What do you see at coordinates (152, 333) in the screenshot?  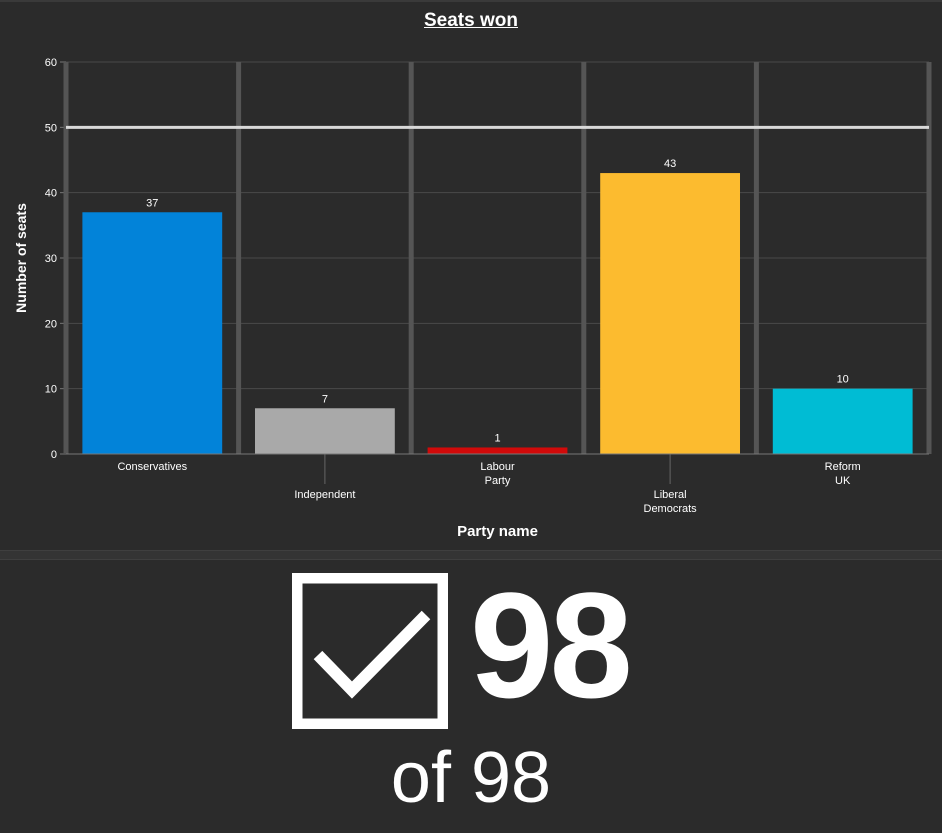 I see `bar-conservatives` at bounding box center [152, 333].